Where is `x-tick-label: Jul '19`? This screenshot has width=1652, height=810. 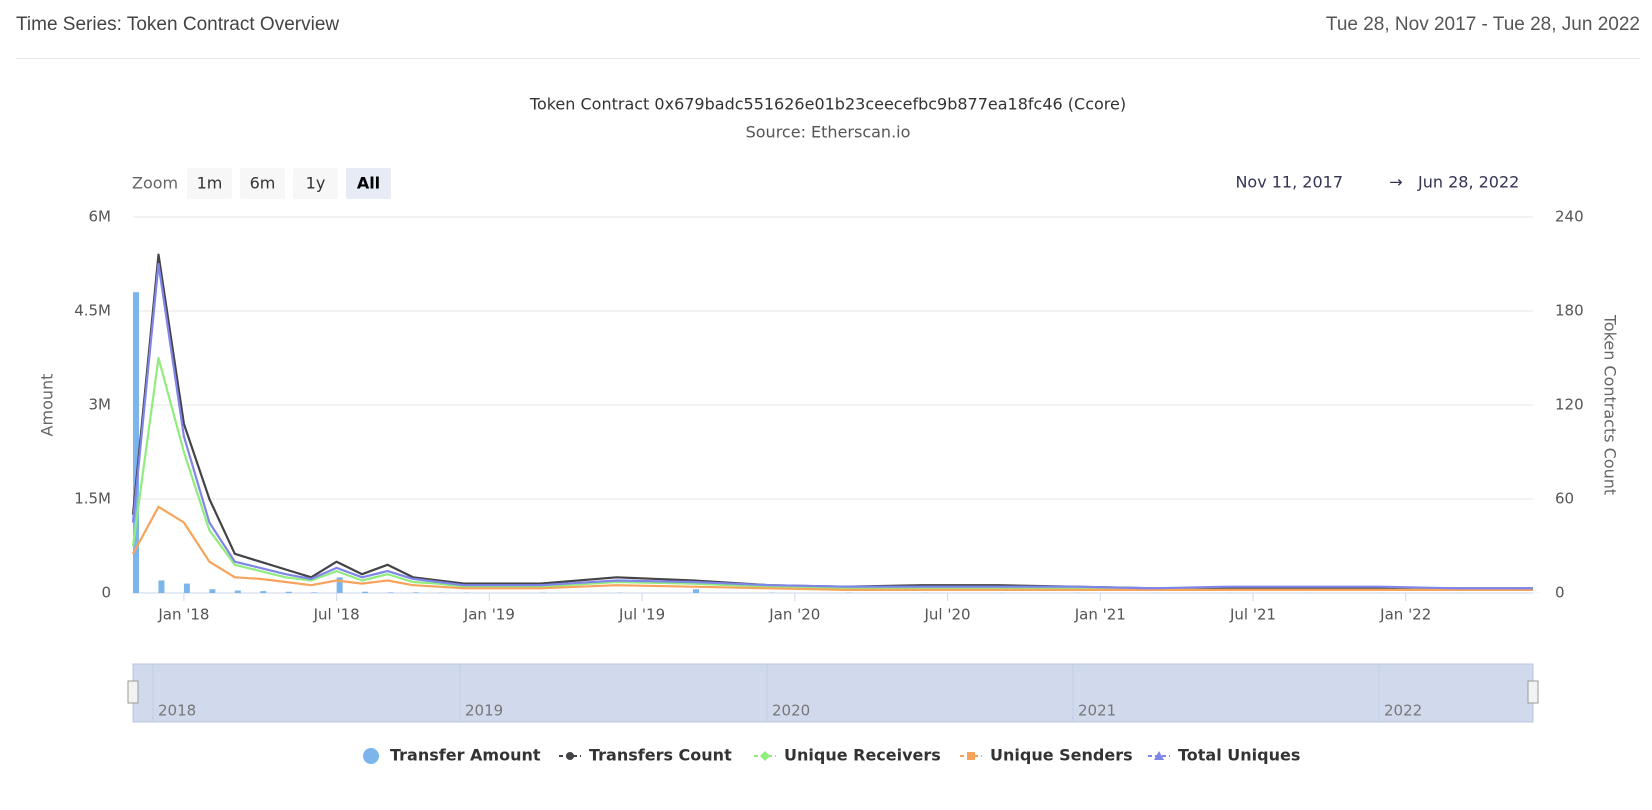 x-tick-label: Jul '19 is located at coordinates (641, 615).